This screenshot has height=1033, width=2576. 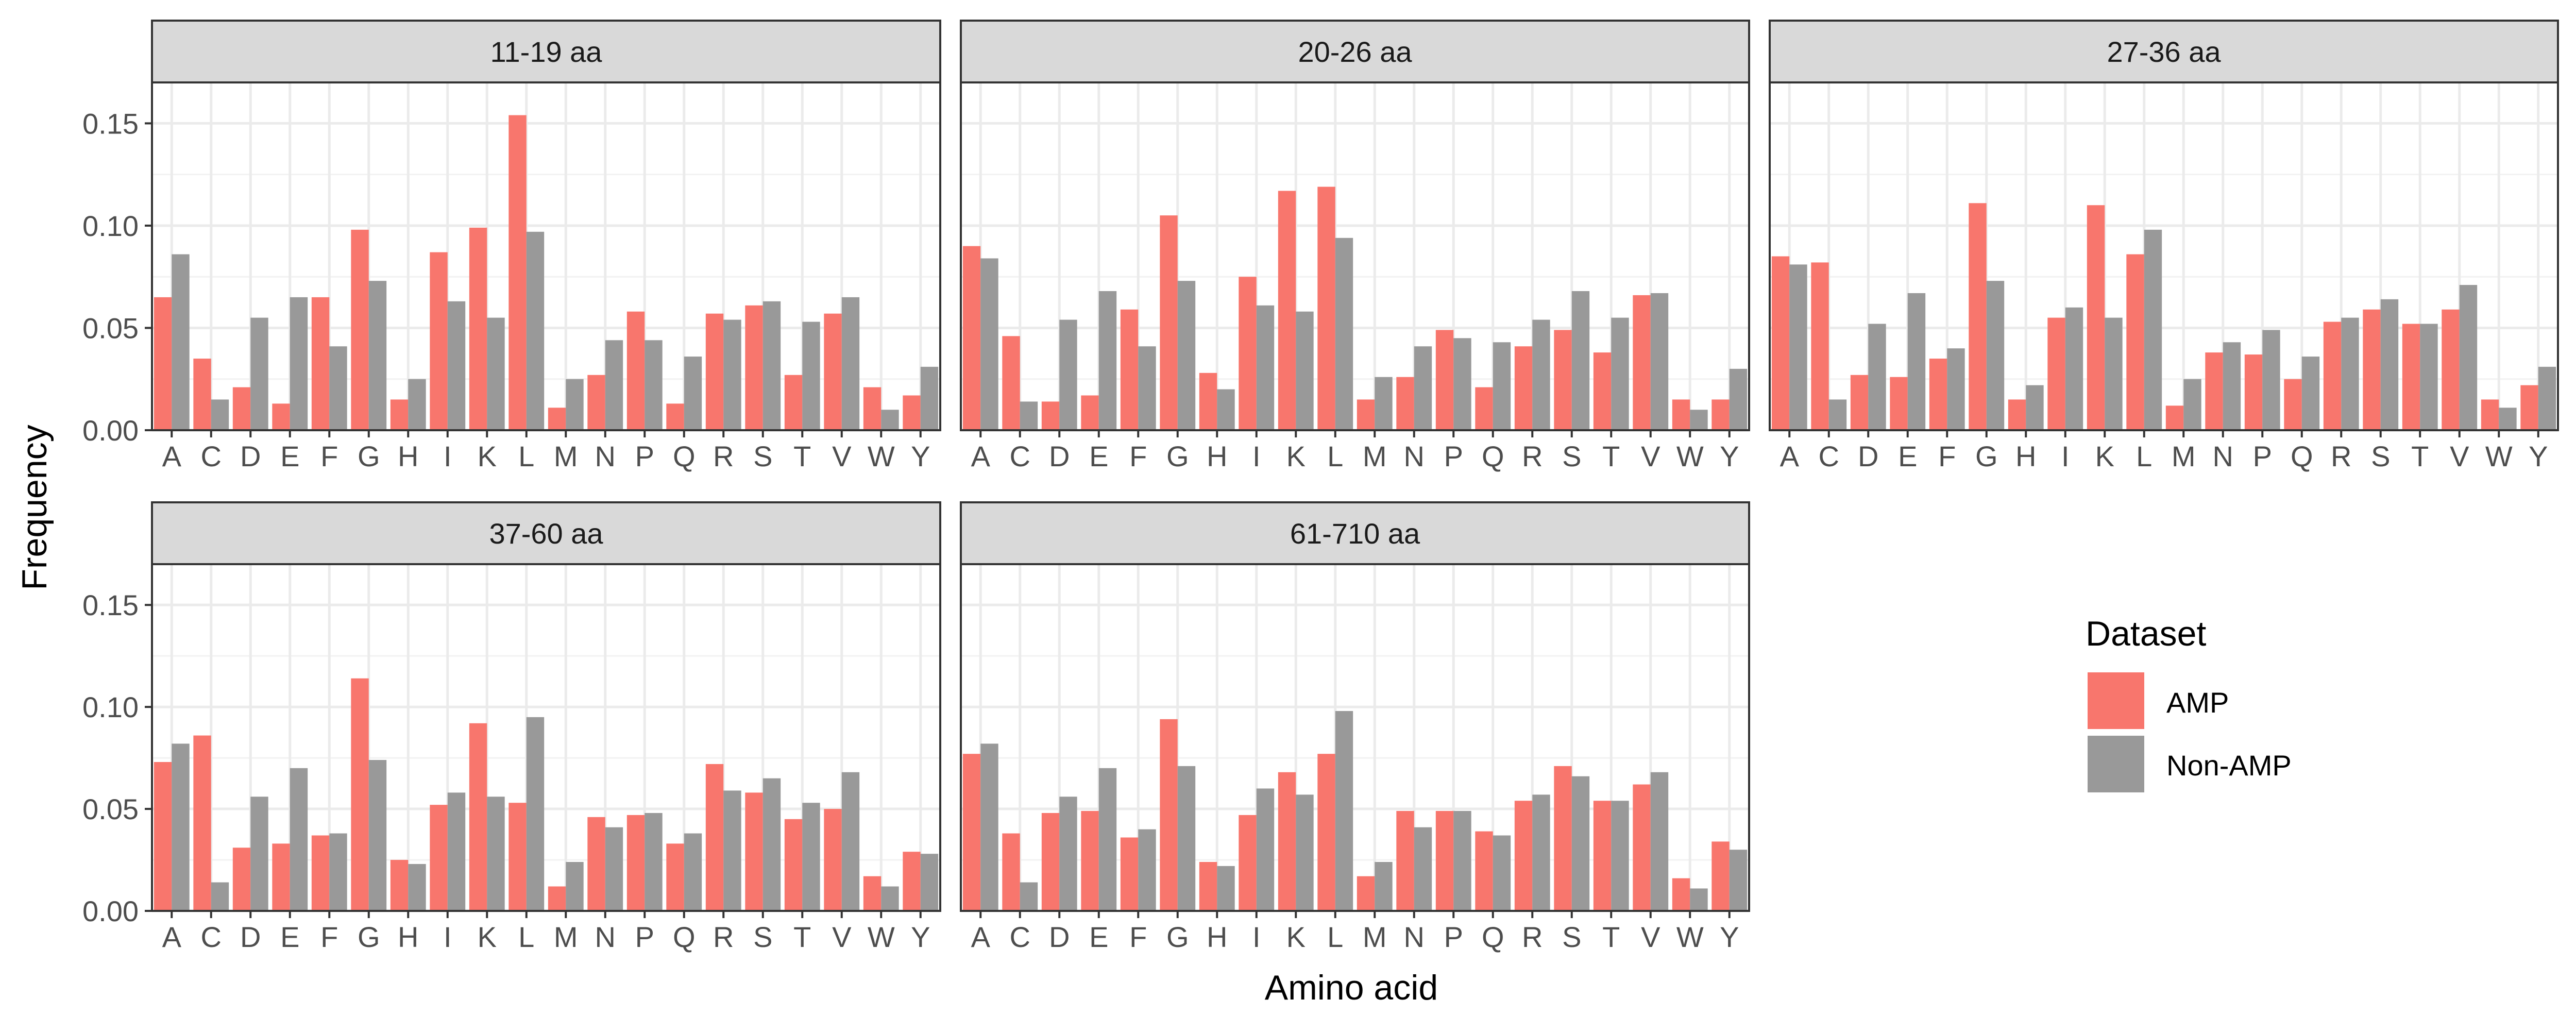 What do you see at coordinates (971, 833) in the screenshot?
I see `bar-amp-A` at bounding box center [971, 833].